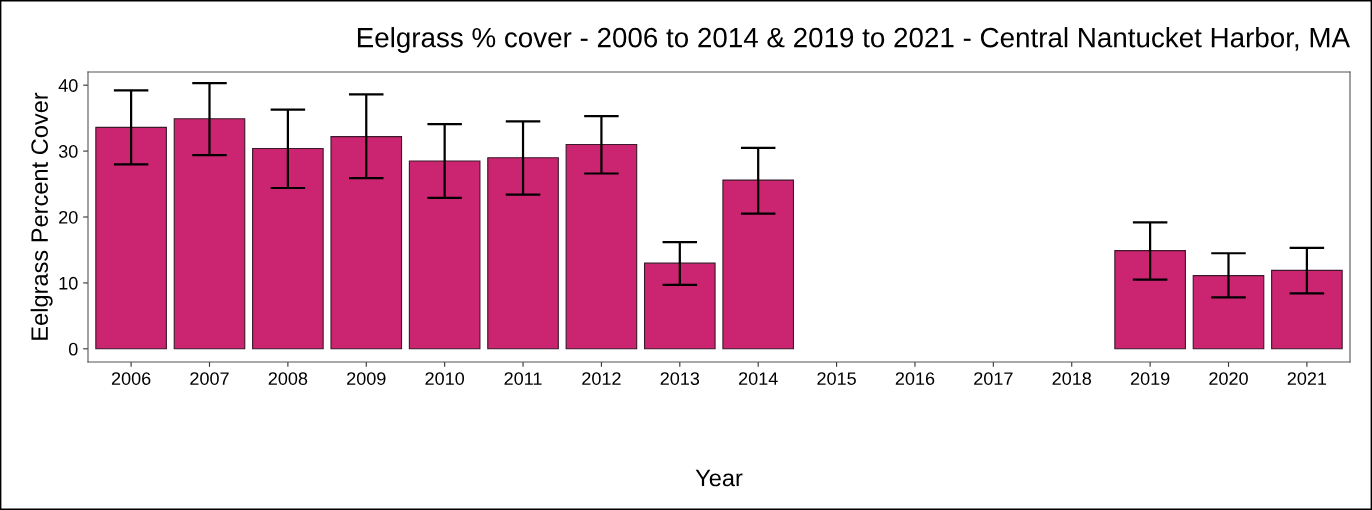 This screenshot has width=1372, height=510. I want to click on x-tick-label: 2014, so click(758, 378).